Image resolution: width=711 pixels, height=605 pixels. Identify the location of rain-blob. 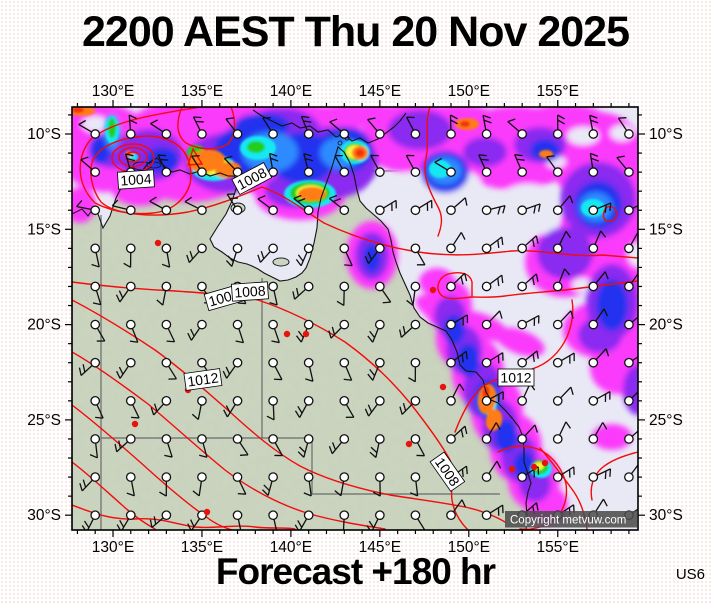
(80, 205).